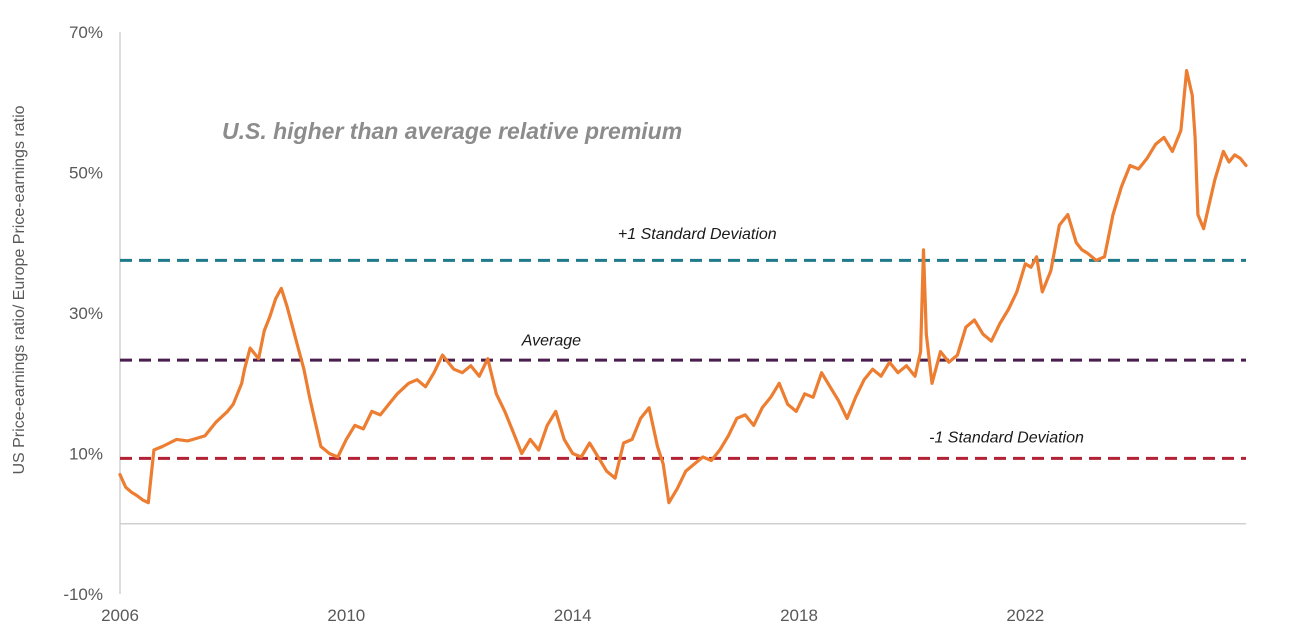 The width and height of the screenshot is (1299, 643). What do you see at coordinates (86, 32) in the screenshot?
I see `y-tick-label: 70%` at bounding box center [86, 32].